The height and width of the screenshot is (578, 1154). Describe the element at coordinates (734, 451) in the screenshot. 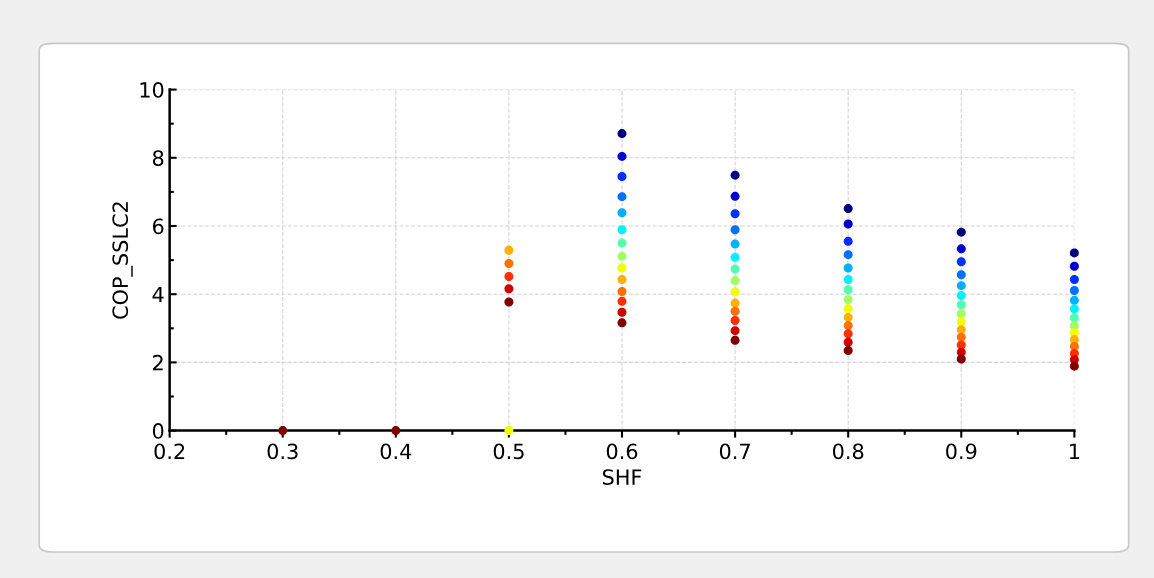

I see `x-tick-label: 0.7` at that location.